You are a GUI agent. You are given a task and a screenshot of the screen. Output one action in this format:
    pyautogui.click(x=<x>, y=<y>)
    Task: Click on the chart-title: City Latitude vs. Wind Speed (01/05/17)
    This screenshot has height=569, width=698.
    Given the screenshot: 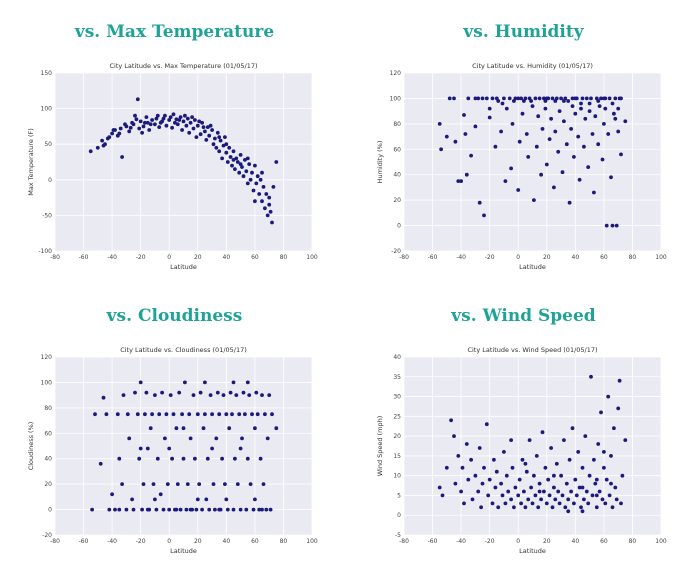 What is the action you would take?
    pyautogui.click(x=532, y=350)
    